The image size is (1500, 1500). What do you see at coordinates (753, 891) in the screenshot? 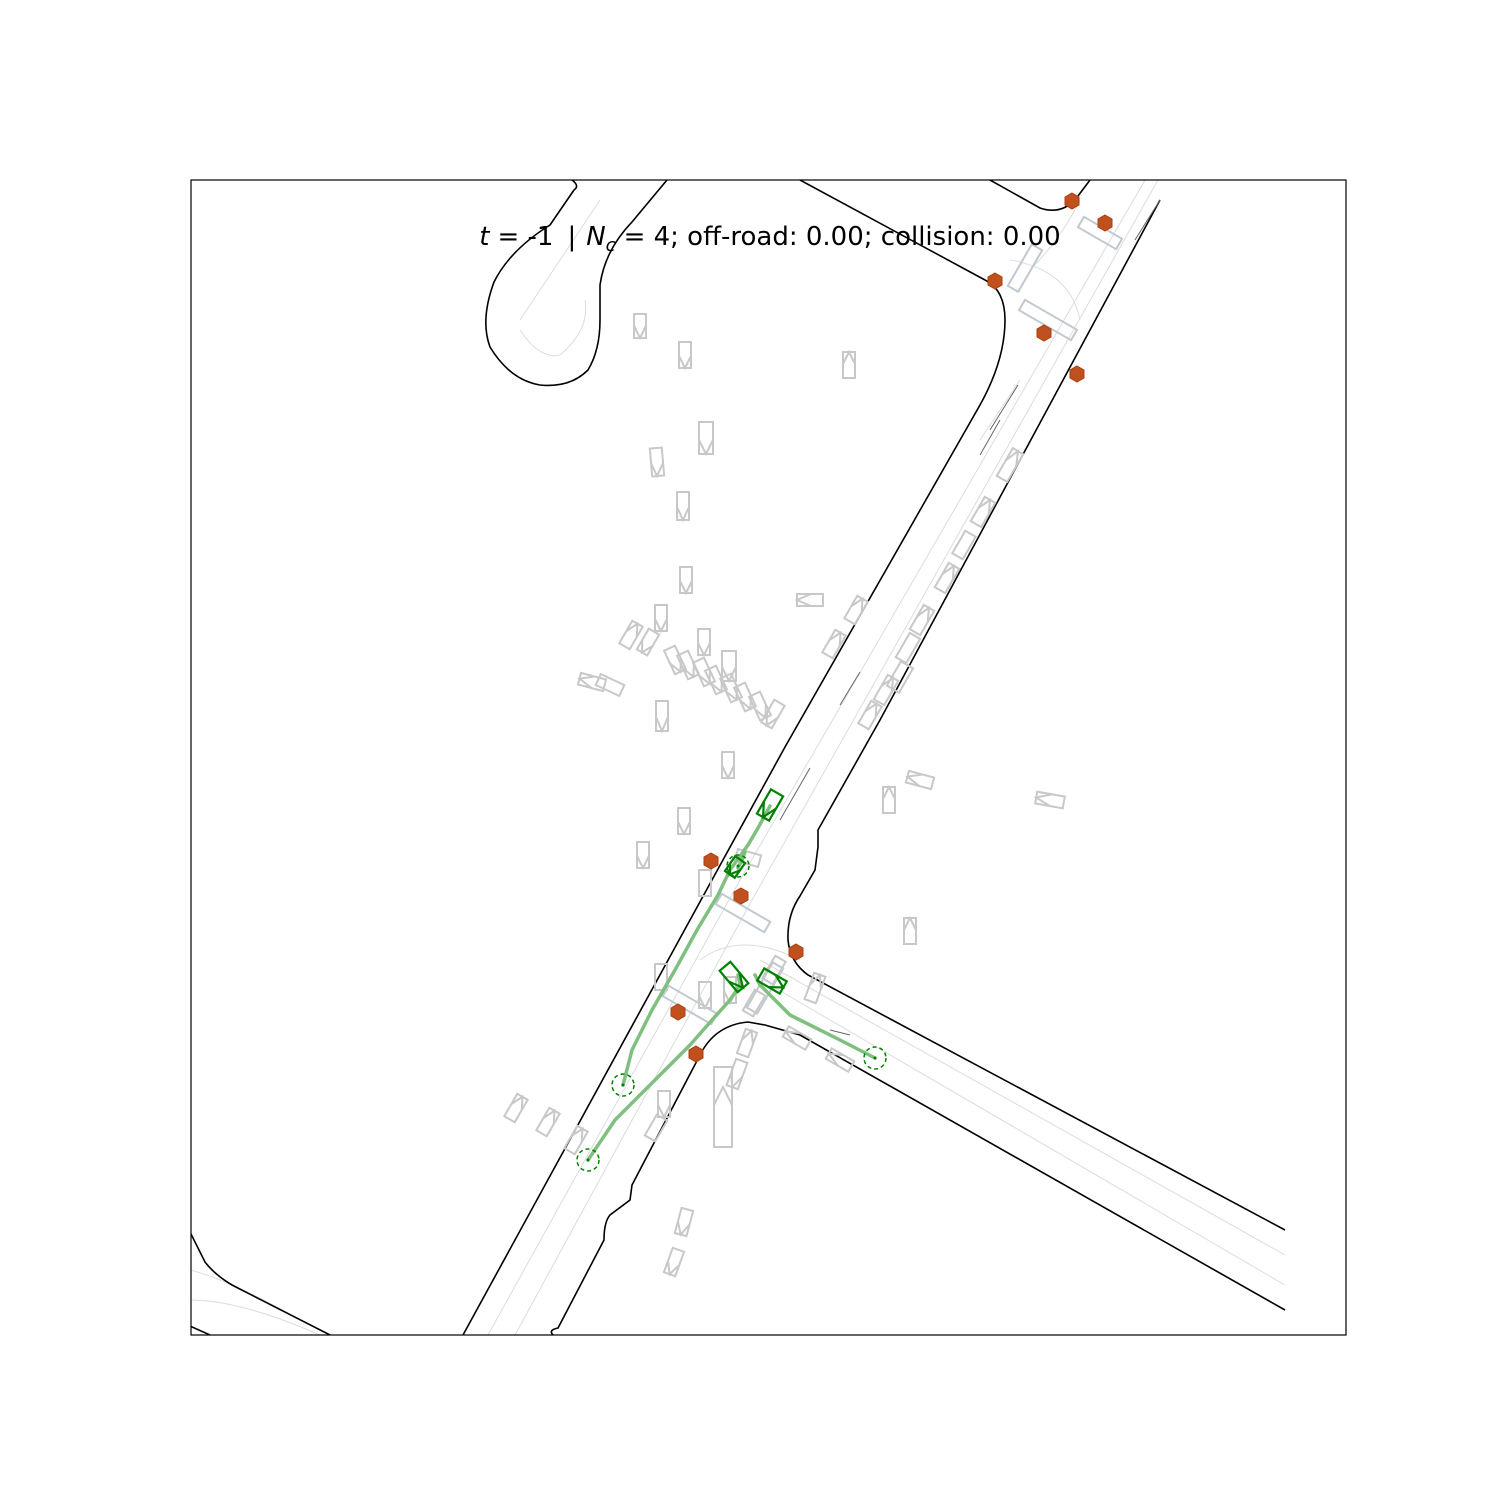
I see `controlled-agents` at bounding box center [753, 891].